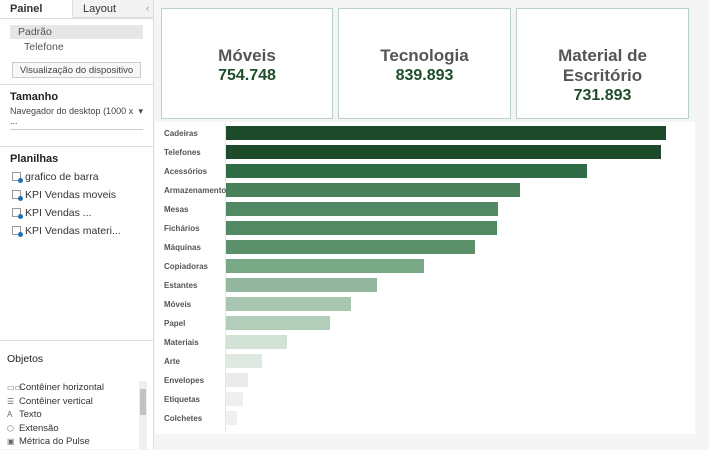 Image resolution: width=709 pixels, height=450 pixels. Describe the element at coordinates (172, 361) in the screenshot. I see `category-label: Arte` at that location.